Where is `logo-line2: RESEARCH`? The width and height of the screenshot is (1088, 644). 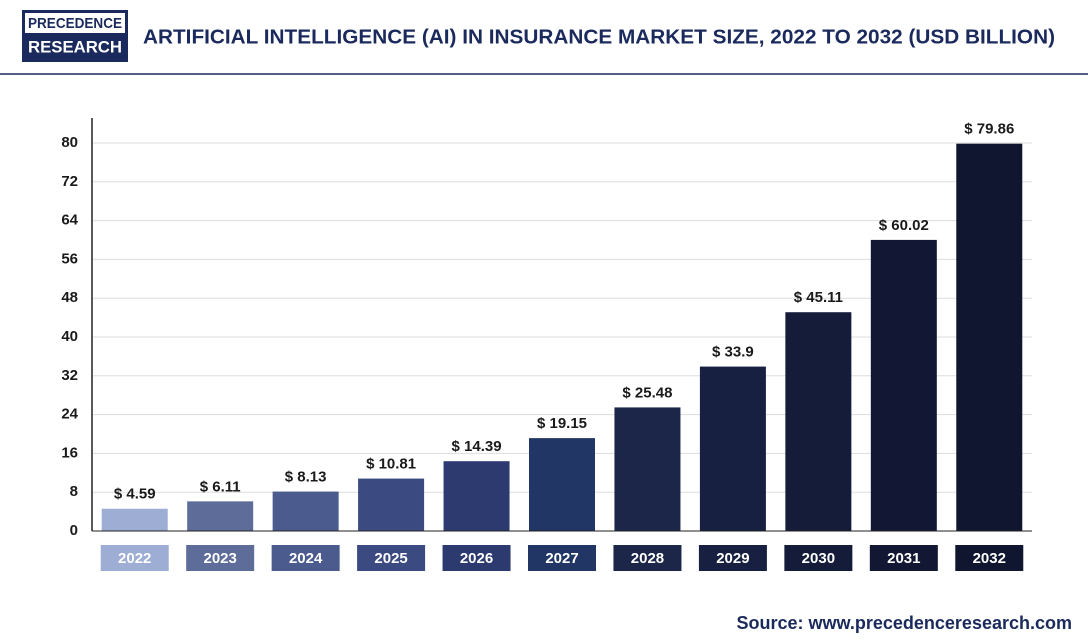 logo-line2: RESEARCH is located at coordinates (75, 46).